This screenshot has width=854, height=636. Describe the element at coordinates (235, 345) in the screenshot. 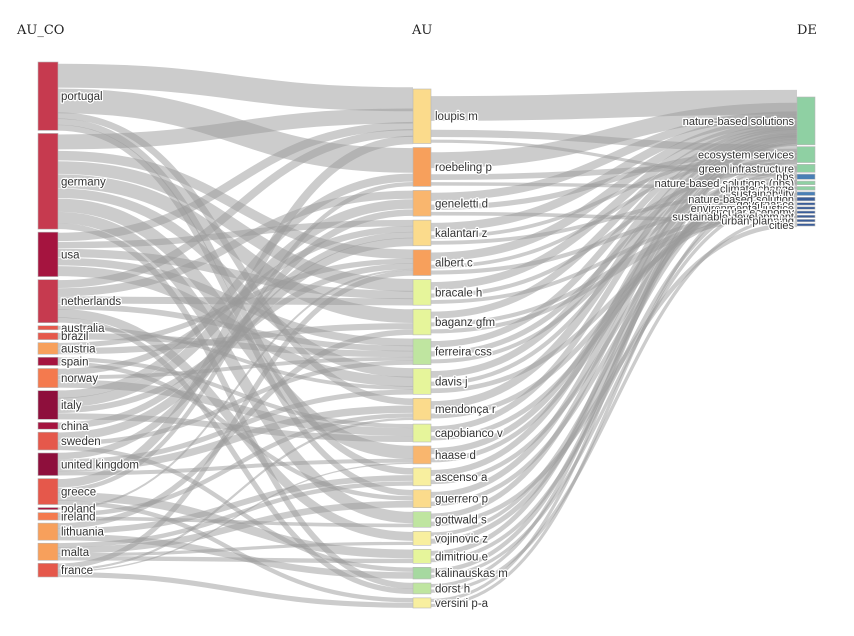

I see `link-brazil-to-ferreira-css` at that location.